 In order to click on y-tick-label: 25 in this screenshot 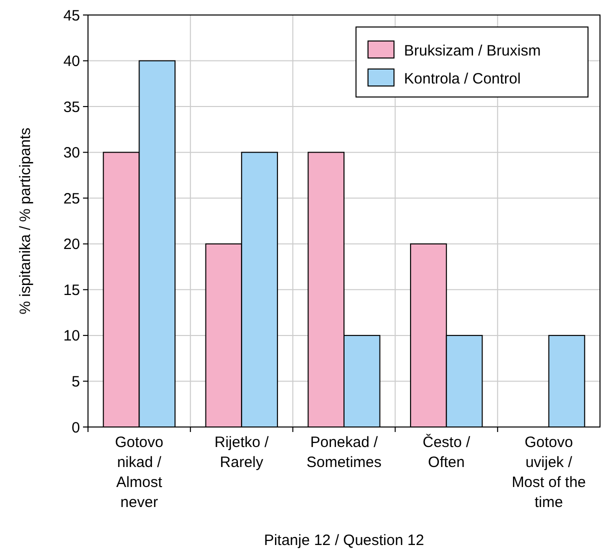, I will do `click(71, 199)`.